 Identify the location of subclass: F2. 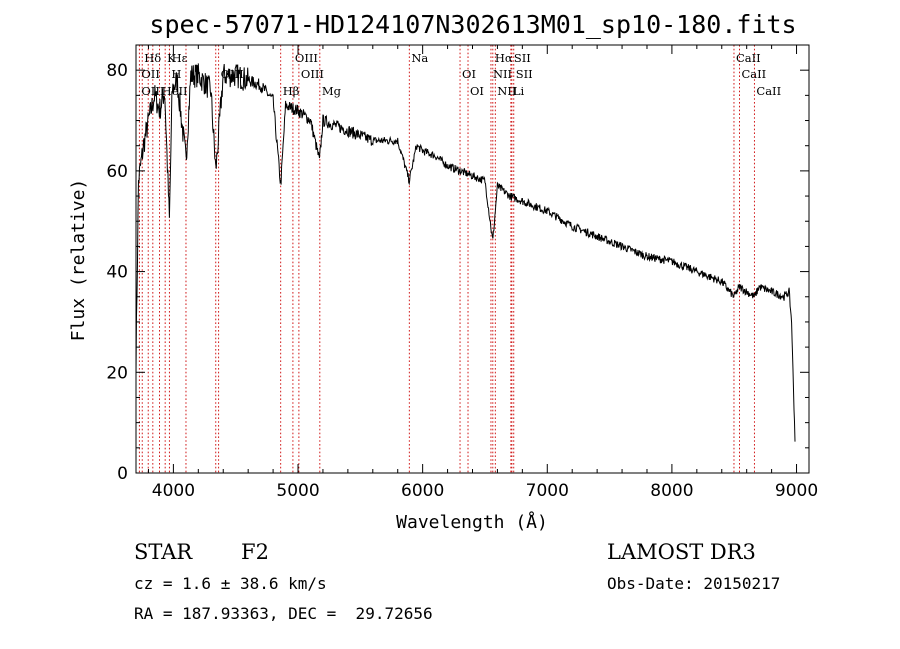
(255, 552).